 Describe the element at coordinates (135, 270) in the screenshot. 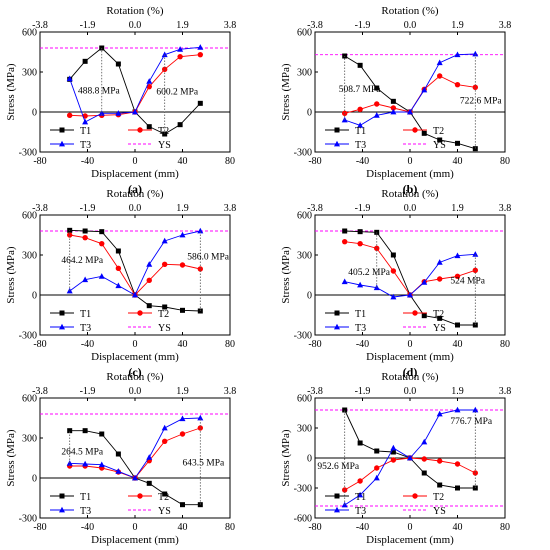

I see `series-line-t1` at that location.